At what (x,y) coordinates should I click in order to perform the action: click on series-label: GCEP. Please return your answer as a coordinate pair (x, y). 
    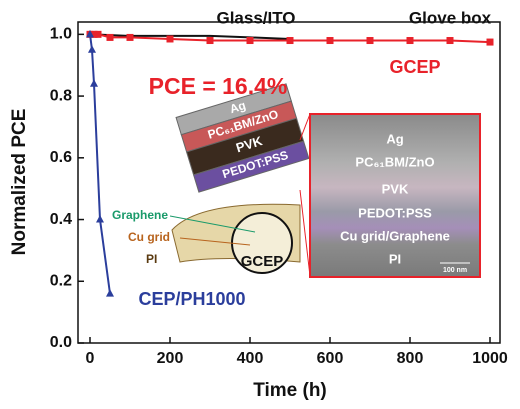
    Looking at the image, I should click on (414, 67).